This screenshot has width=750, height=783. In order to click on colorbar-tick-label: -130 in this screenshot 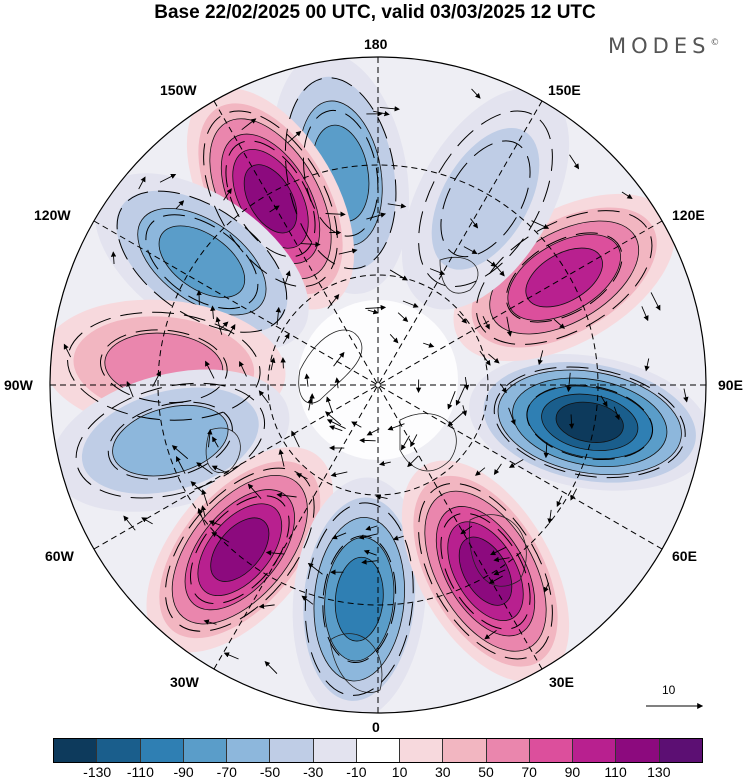, I will do `click(97, 772)`.